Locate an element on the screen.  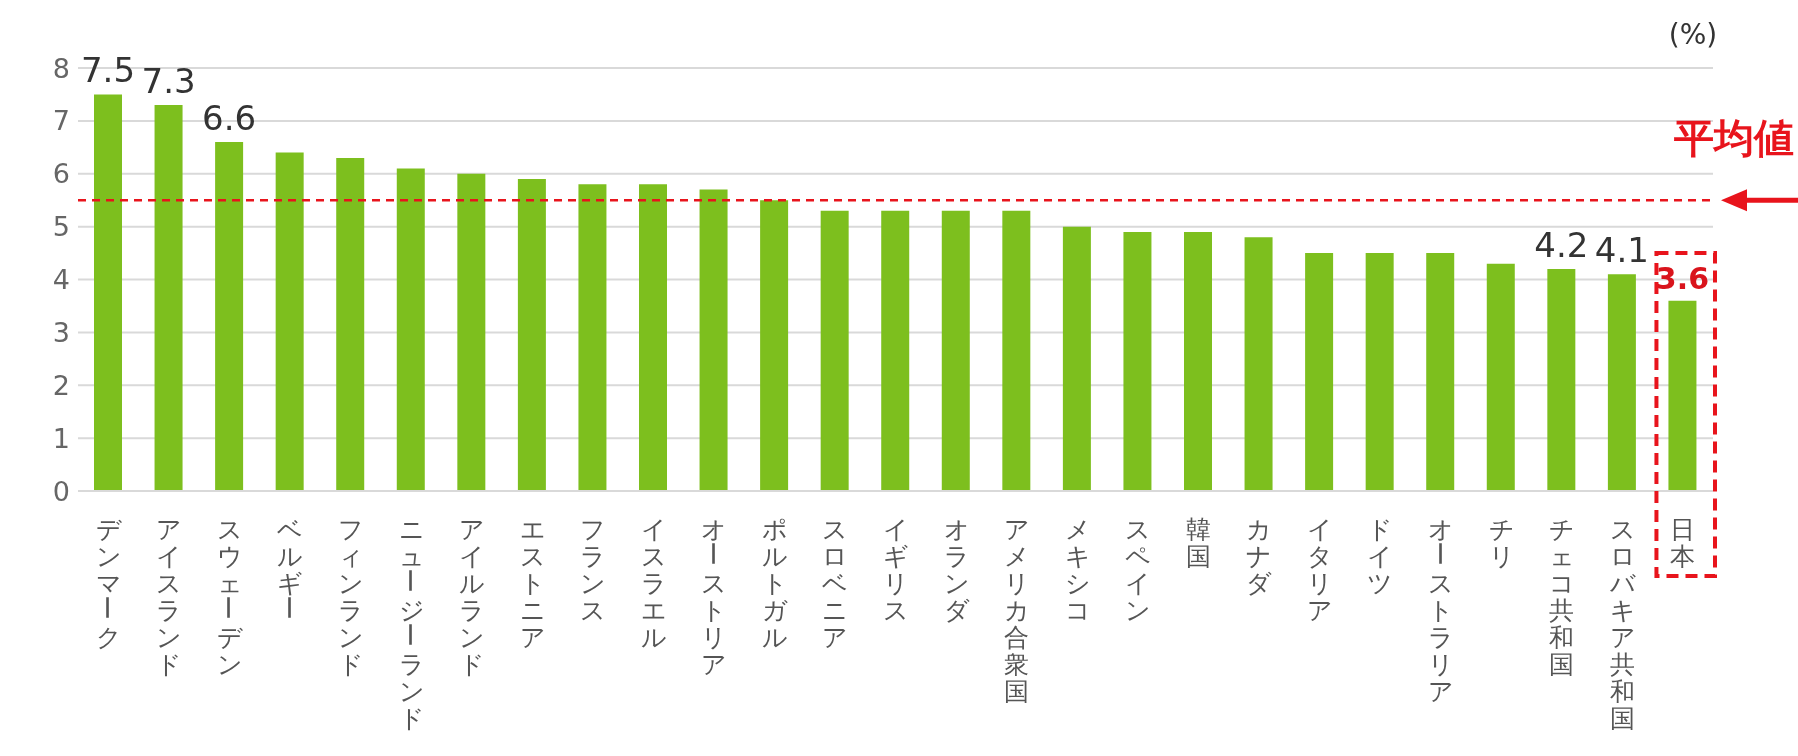
x-tick-label: 日本 is located at coordinates (1683, 543).